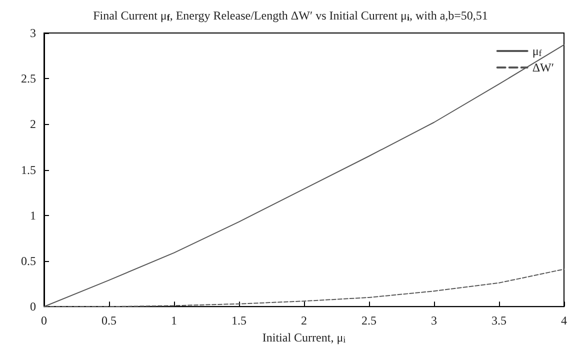 The image size is (581, 349). I want to click on y-tick-label: 2, so click(33, 124).